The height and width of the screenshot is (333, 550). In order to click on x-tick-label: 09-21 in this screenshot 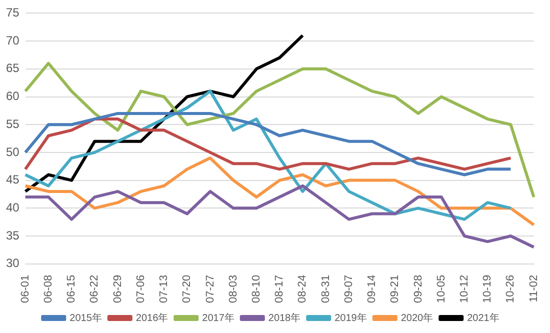, I will do `click(395, 289)`.